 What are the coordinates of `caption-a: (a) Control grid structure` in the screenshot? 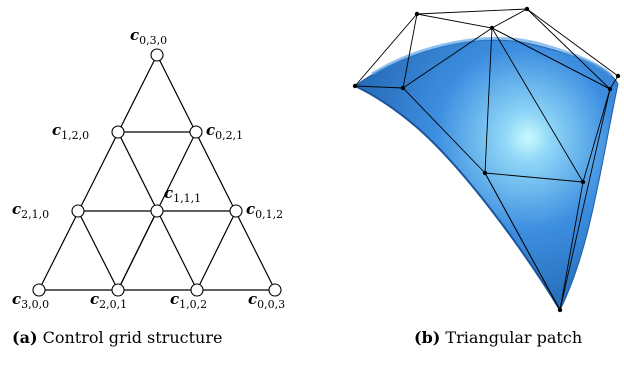 It's located at (117, 337).